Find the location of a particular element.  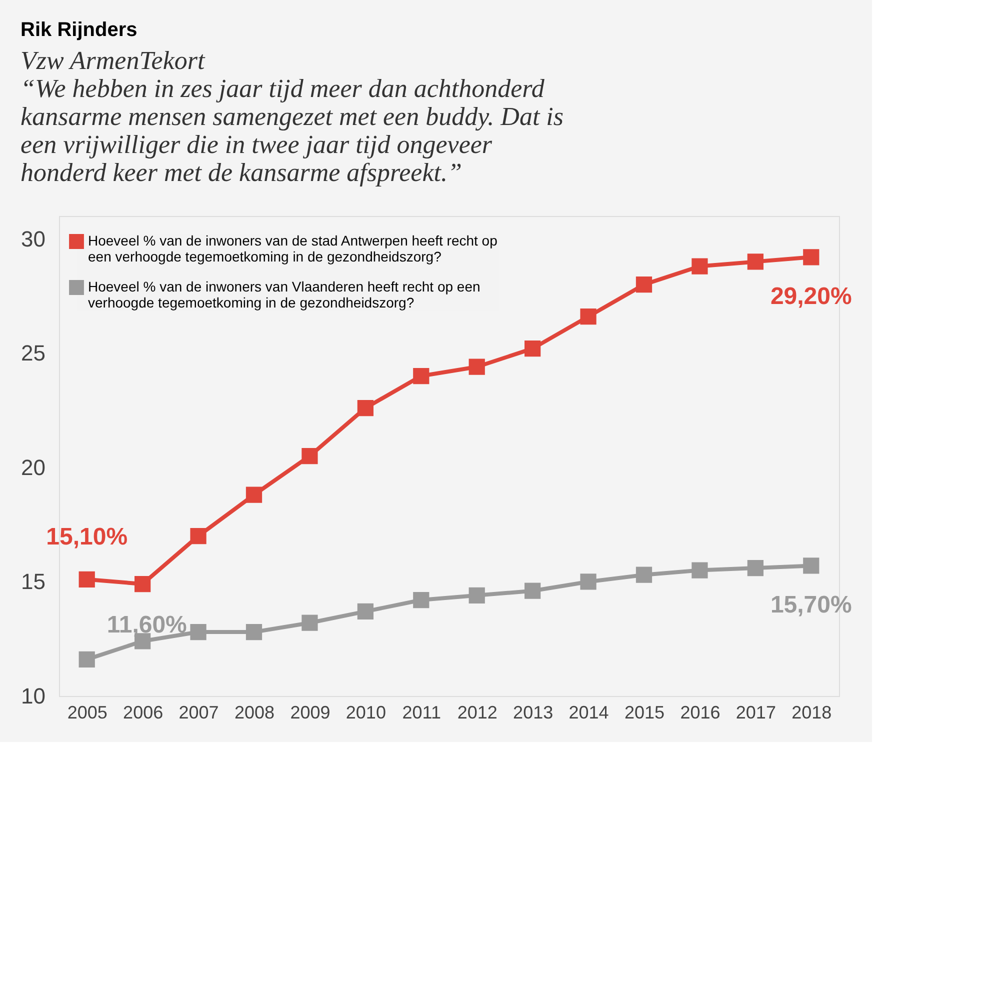

data-label: 11,60% is located at coordinates (146, 624).